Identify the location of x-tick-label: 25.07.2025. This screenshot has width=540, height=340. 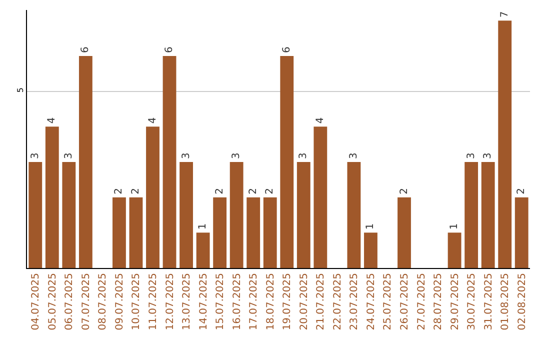
(388, 301).